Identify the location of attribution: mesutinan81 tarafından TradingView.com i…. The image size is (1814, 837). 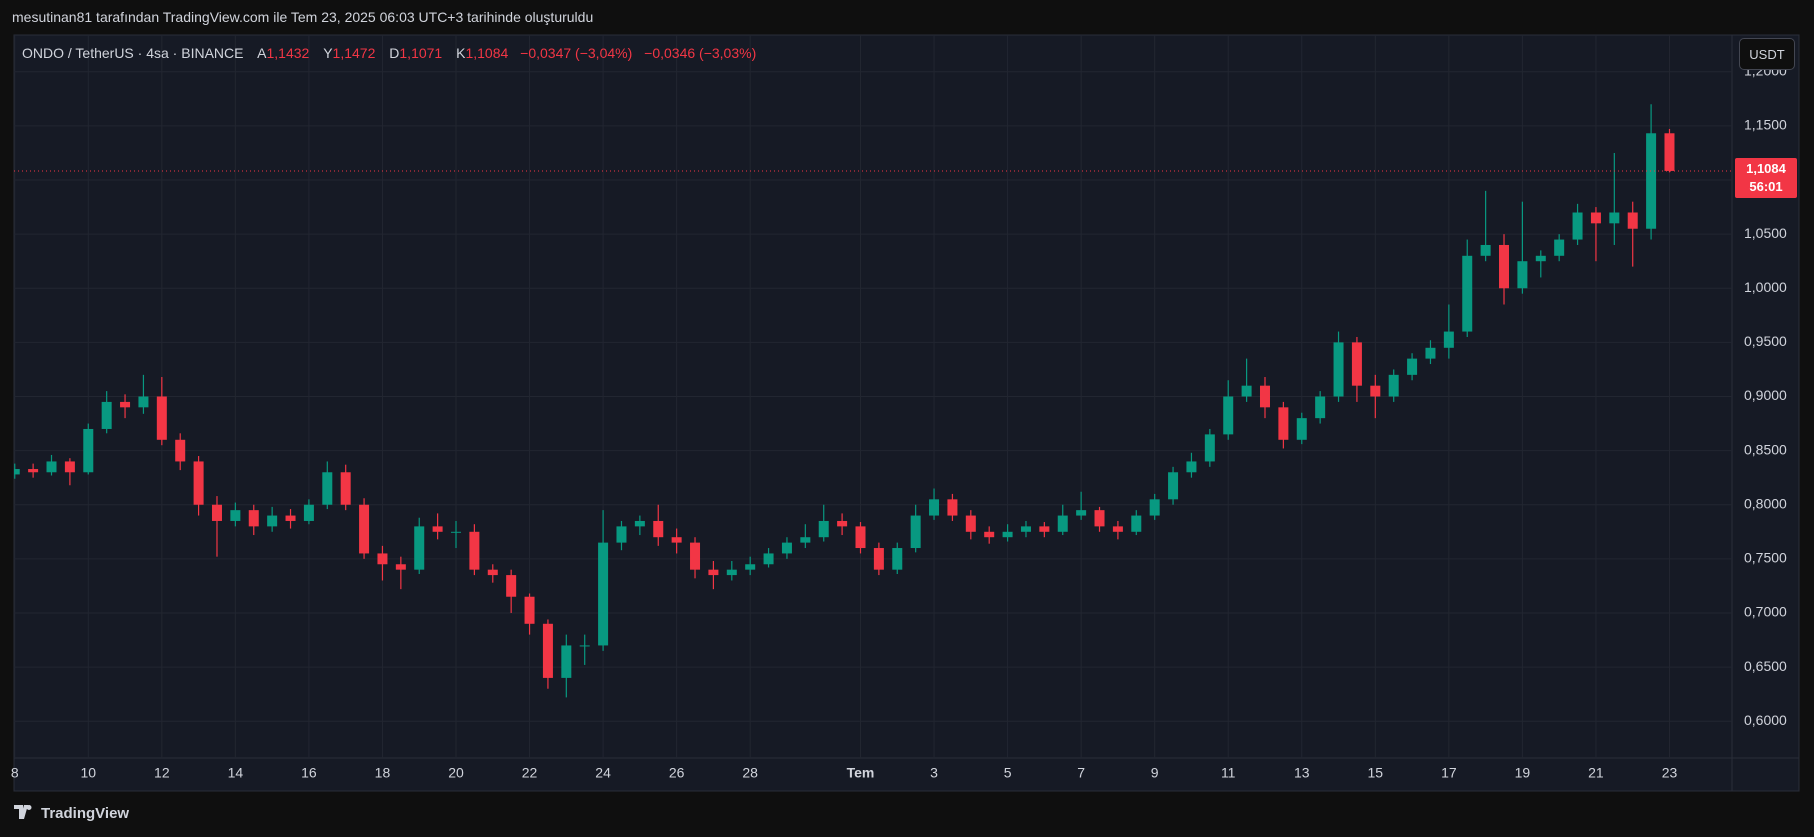
(303, 17).